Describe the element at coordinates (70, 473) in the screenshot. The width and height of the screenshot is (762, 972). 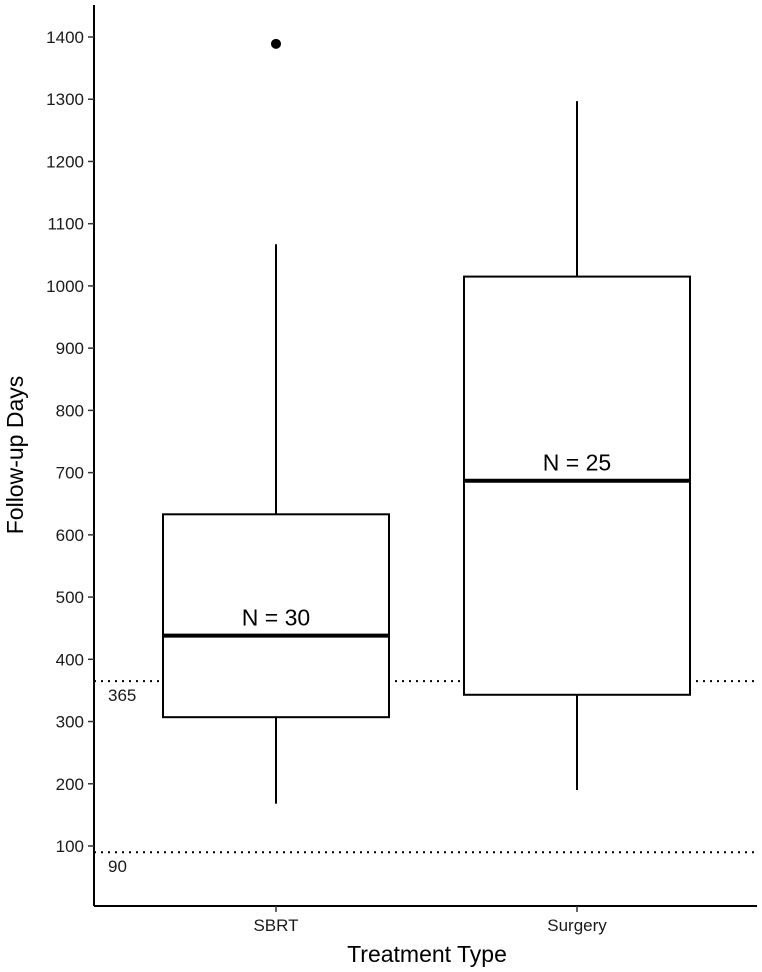
I see `y-tick-label: 700` at that location.